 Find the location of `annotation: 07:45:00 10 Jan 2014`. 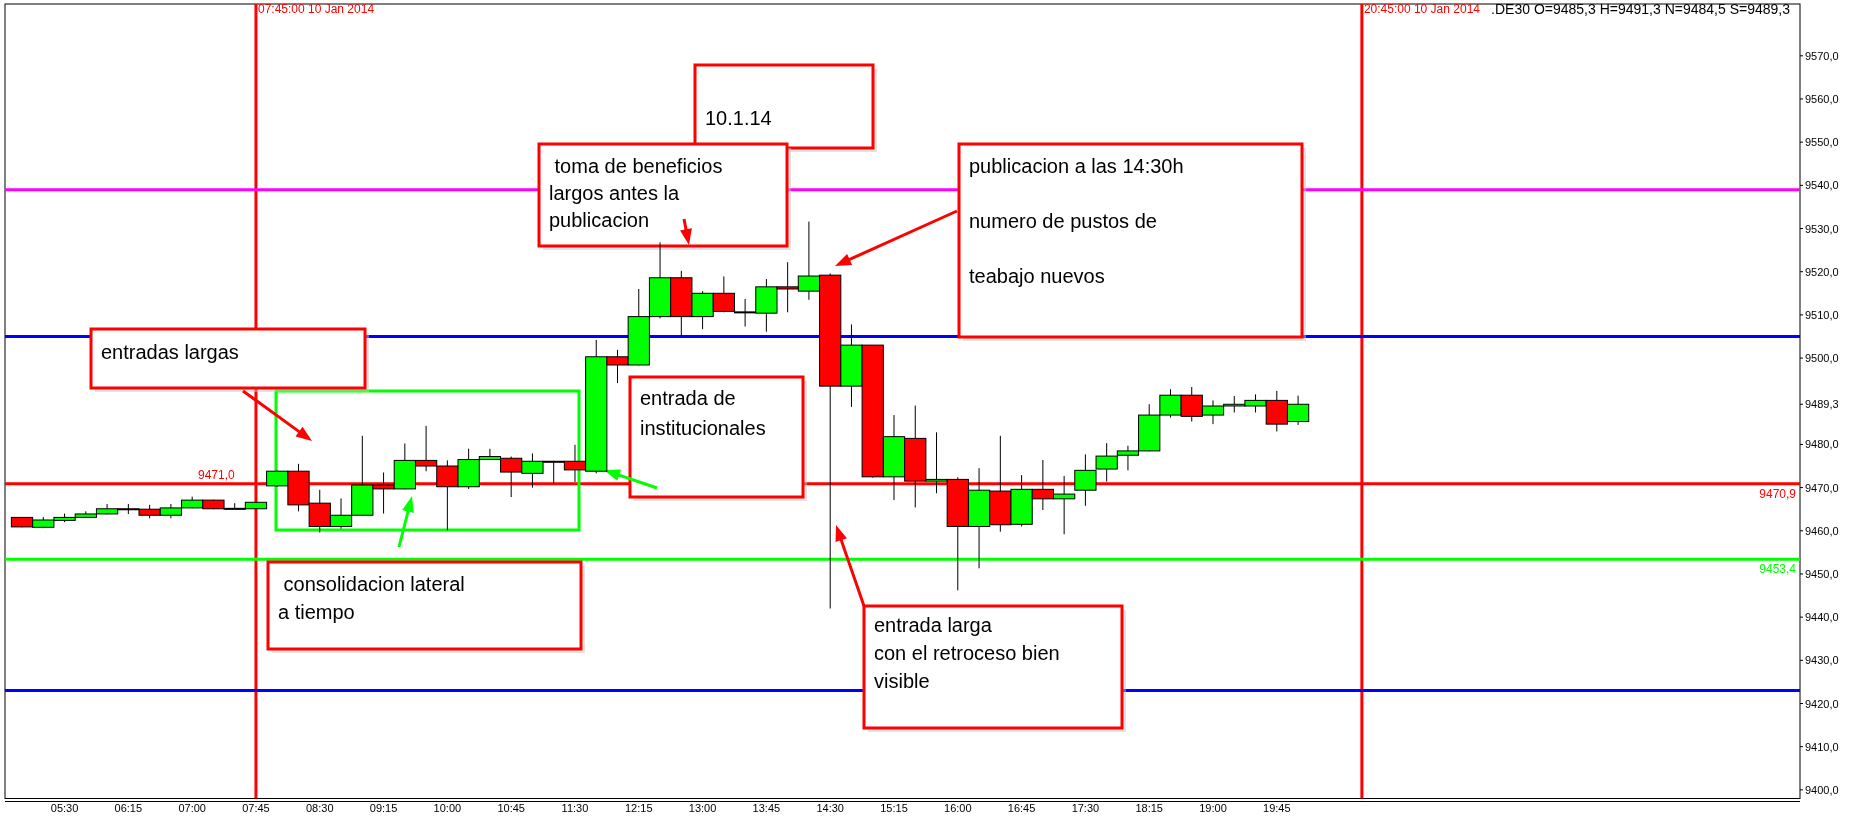

annotation: 07:45:00 10 Jan 2014 is located at coordinates (316, 9).